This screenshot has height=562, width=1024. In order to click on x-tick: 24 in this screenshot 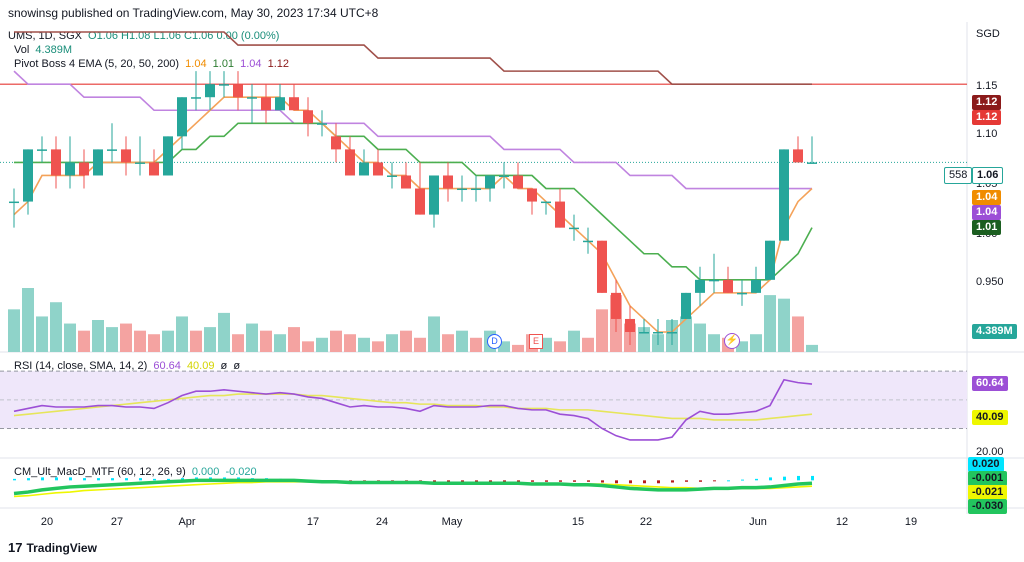, I will do `click(382, 522)`.